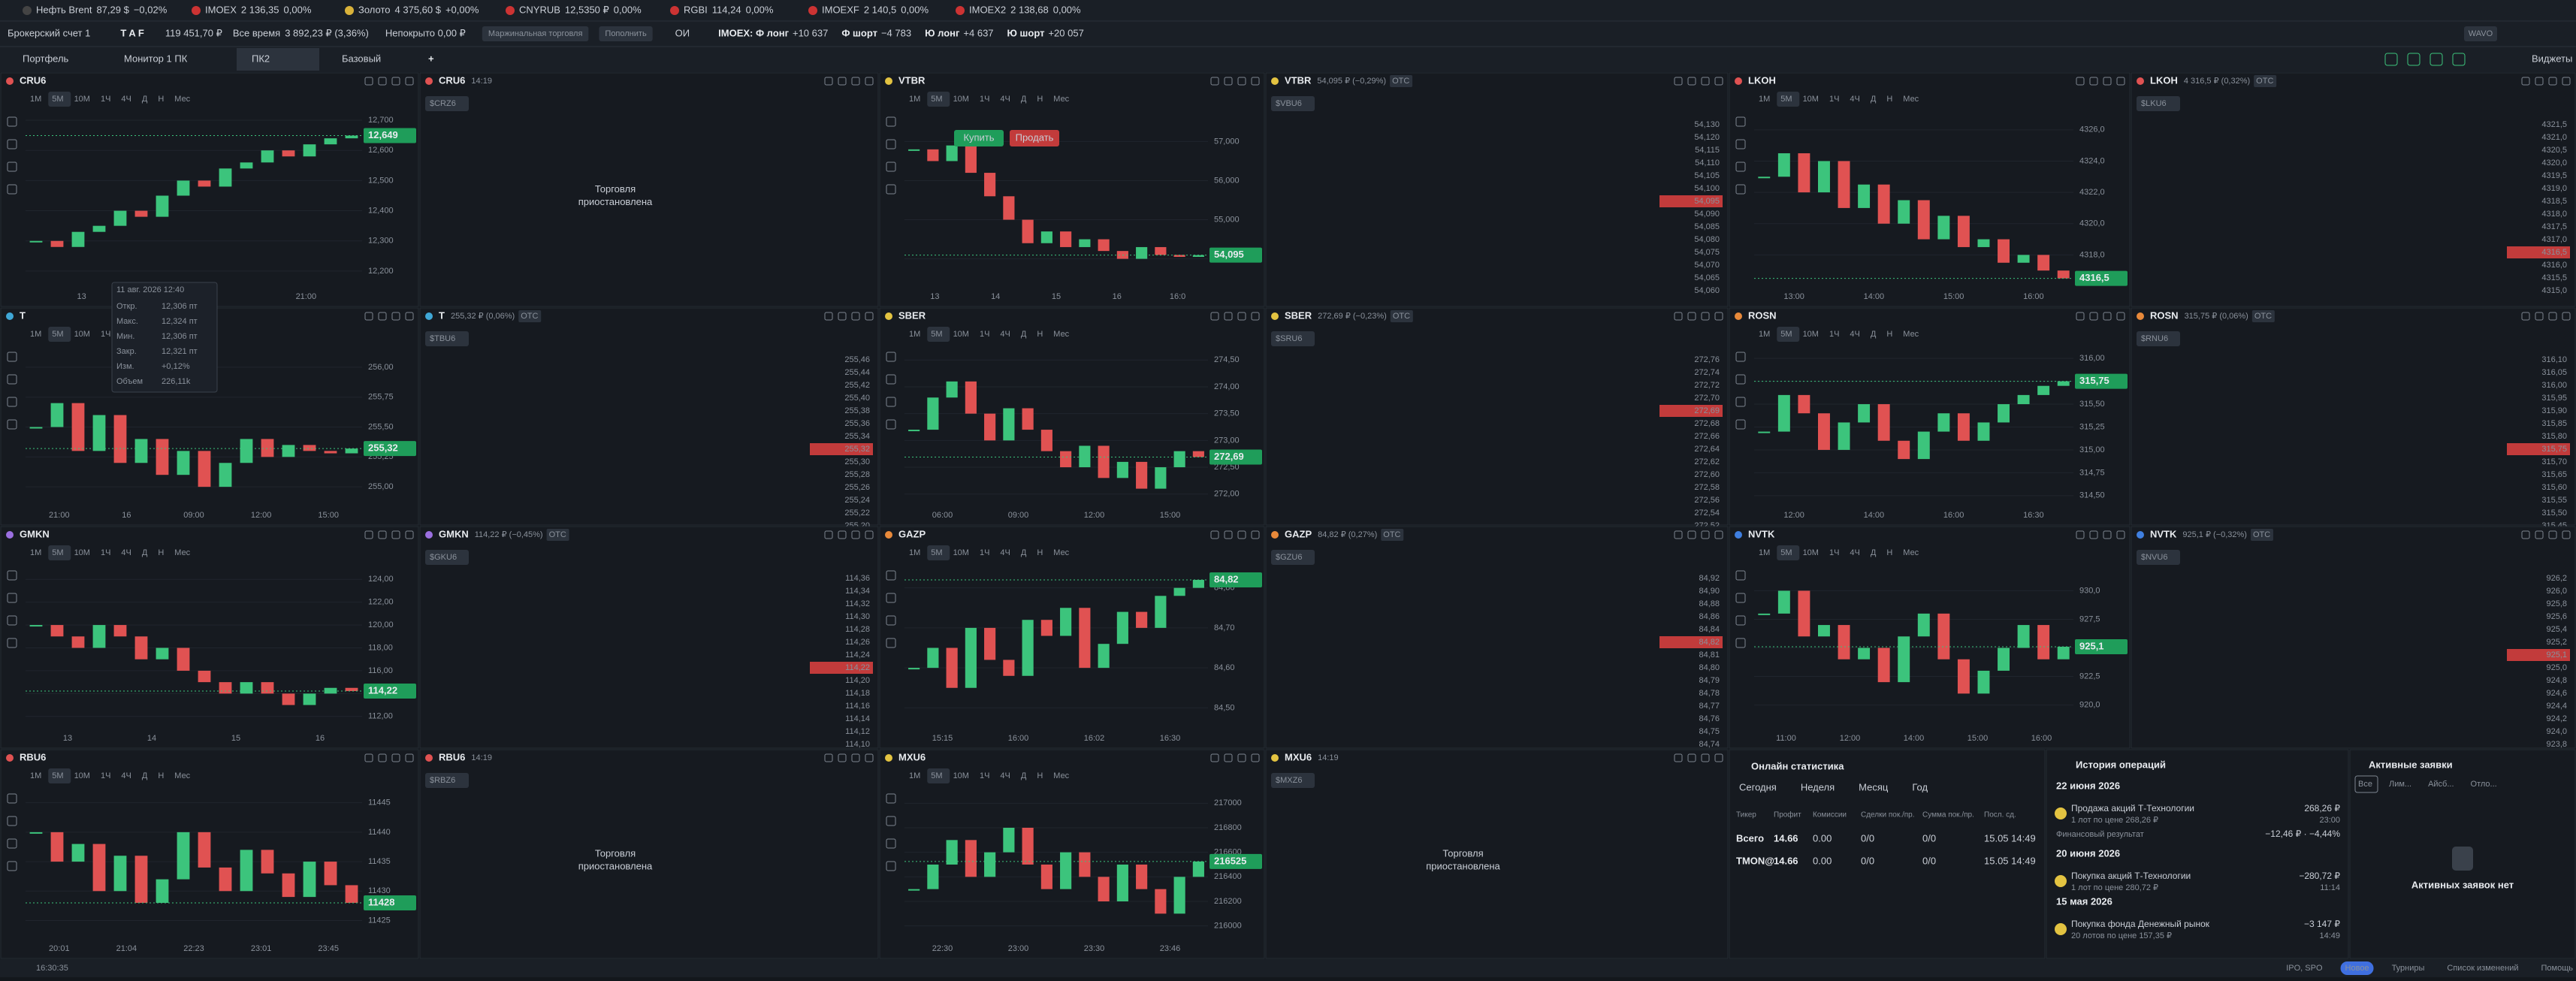 Image resolution: width=2576 pixels, height=981 pixels. Describe the element at coordinates (2413, 59) in the screenshot. I see `toolbar-icon` at that location.